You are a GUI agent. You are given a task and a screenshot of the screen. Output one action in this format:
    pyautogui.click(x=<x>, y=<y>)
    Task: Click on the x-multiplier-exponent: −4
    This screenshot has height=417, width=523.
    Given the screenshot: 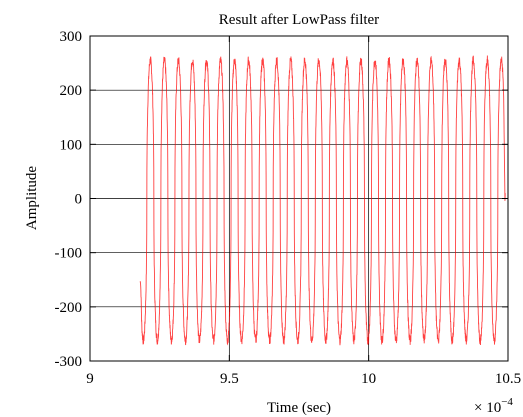 What is the action you would take?
    pyautogui.click(x=507, y=402)
    